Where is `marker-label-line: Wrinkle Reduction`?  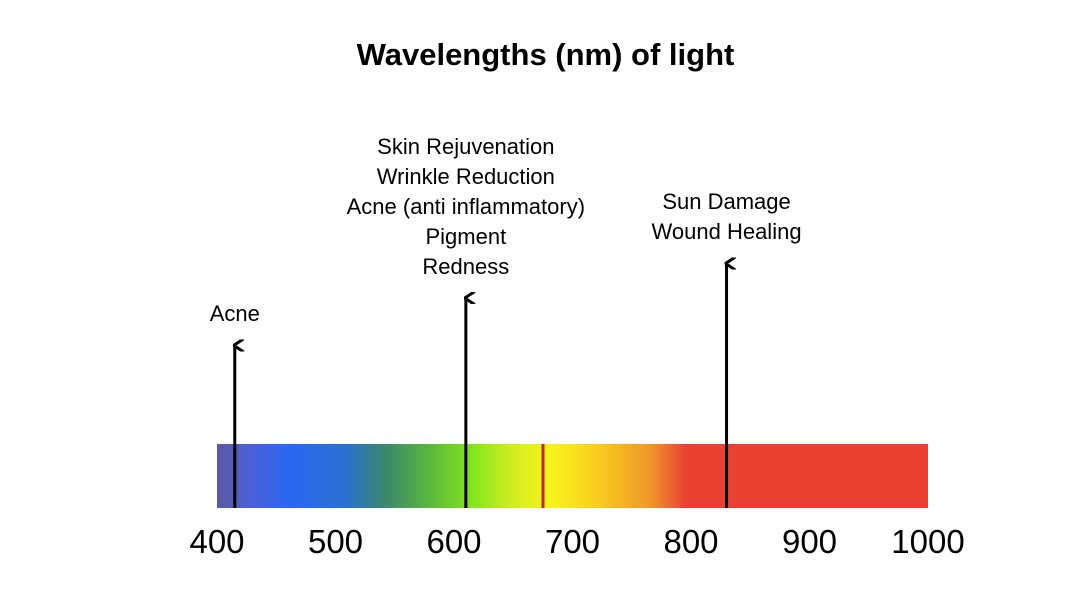 marker-label-line: Wrinkle Reduction is located at coordinates (465, 177).